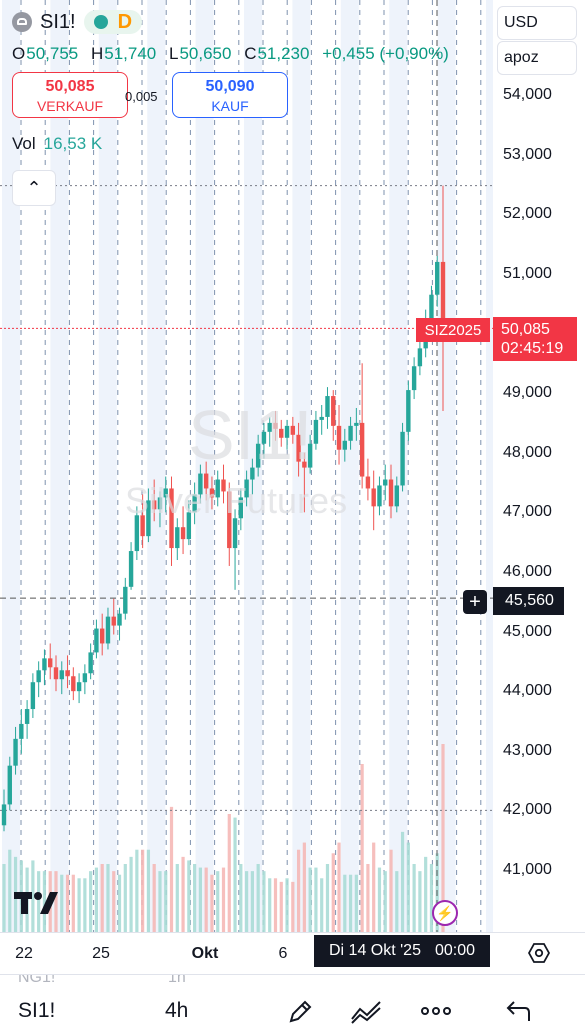  Describe the element at coordinates (24, 143) in the screenshot. I see `volume-label: Vol` at that location.